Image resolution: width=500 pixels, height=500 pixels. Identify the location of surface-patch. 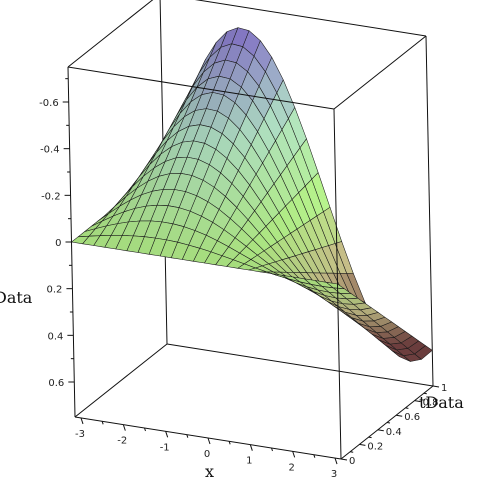
(335, 285).